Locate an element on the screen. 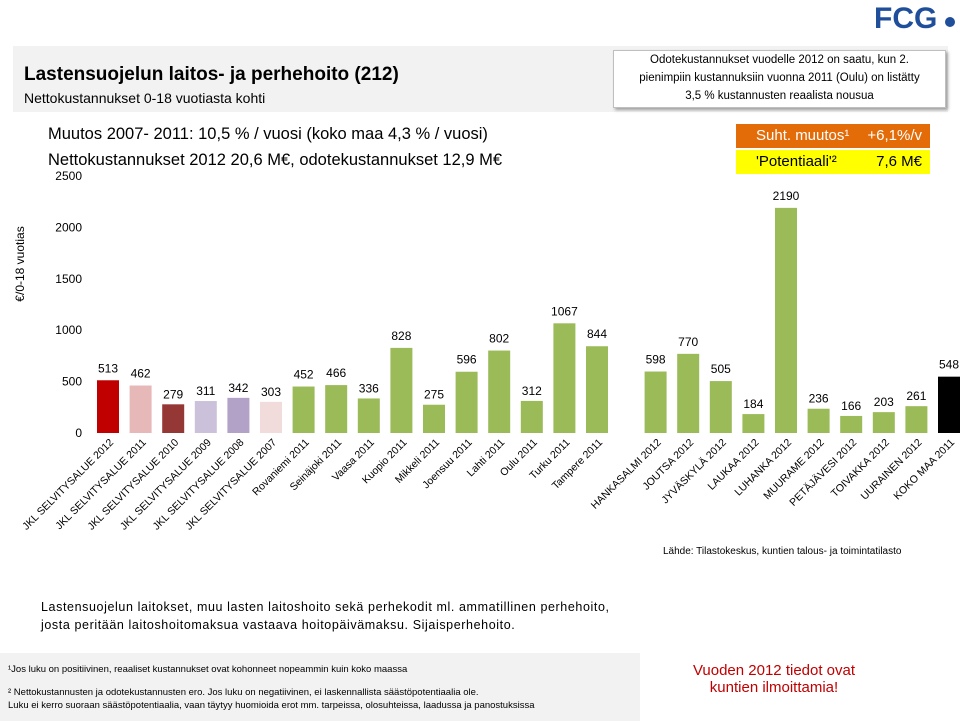 This screenshot has width=960, height=721. relative-change-value: +6,1%/v is located at coordinates (894, 135).